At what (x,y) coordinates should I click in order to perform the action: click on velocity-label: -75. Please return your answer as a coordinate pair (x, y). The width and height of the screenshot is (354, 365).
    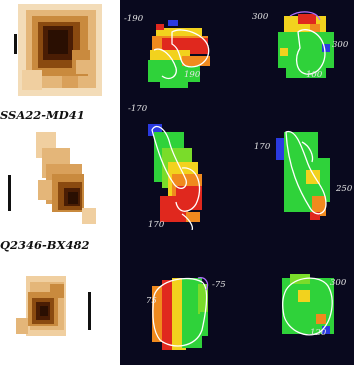
    Looking at the image, I should click on (219, 285).